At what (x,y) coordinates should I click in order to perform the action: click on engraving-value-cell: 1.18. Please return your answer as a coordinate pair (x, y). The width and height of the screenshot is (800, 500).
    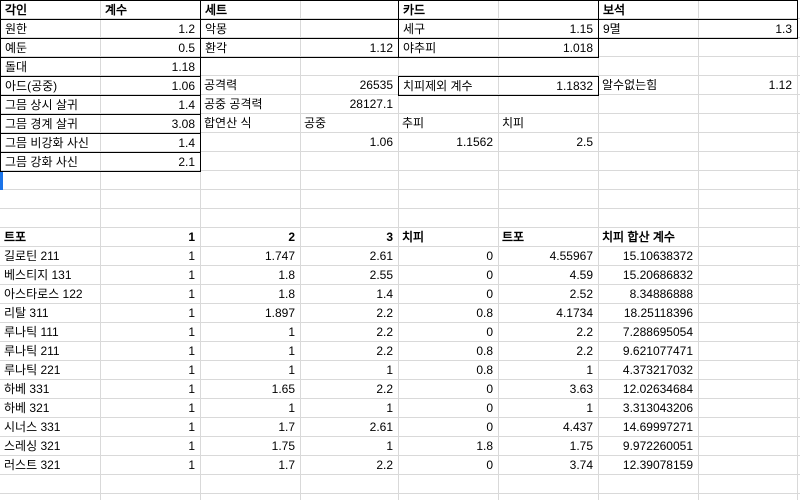
    Looking at the image, I should click on (183, 67).